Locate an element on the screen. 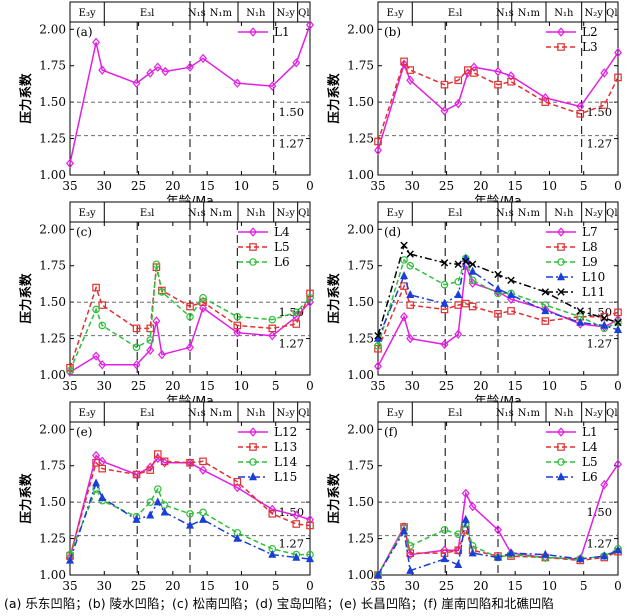 The image size is (644, 616). strata-label: N₁h is located at coordinates (564, 213).